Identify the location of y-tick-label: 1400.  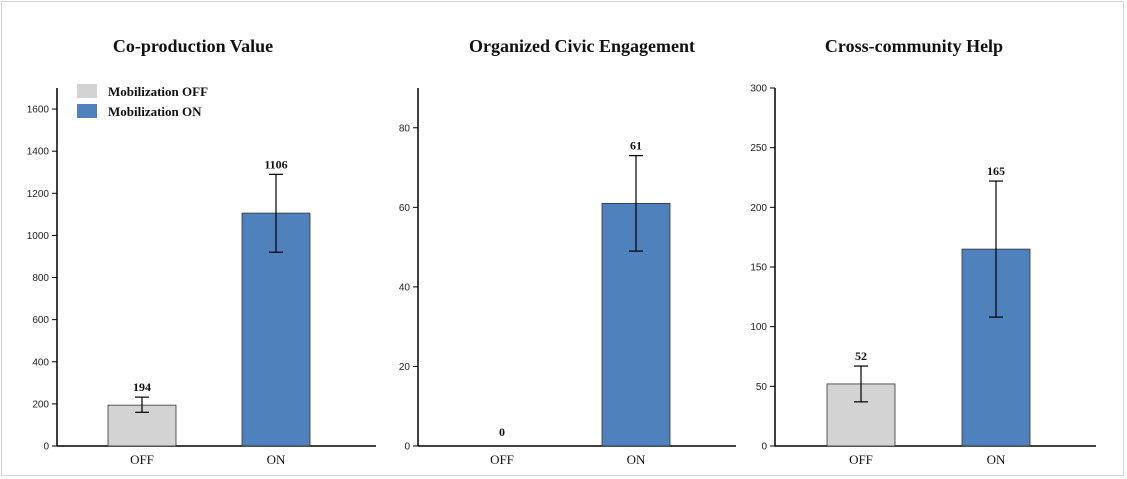
(38, 152).